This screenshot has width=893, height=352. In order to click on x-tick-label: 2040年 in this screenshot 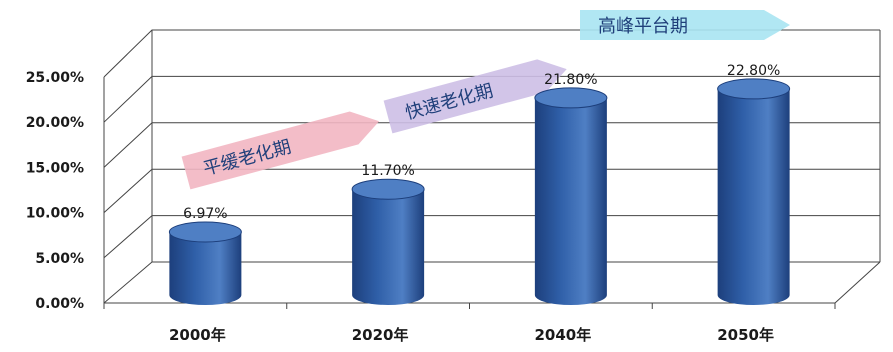, I will do `click(563, 335)`.